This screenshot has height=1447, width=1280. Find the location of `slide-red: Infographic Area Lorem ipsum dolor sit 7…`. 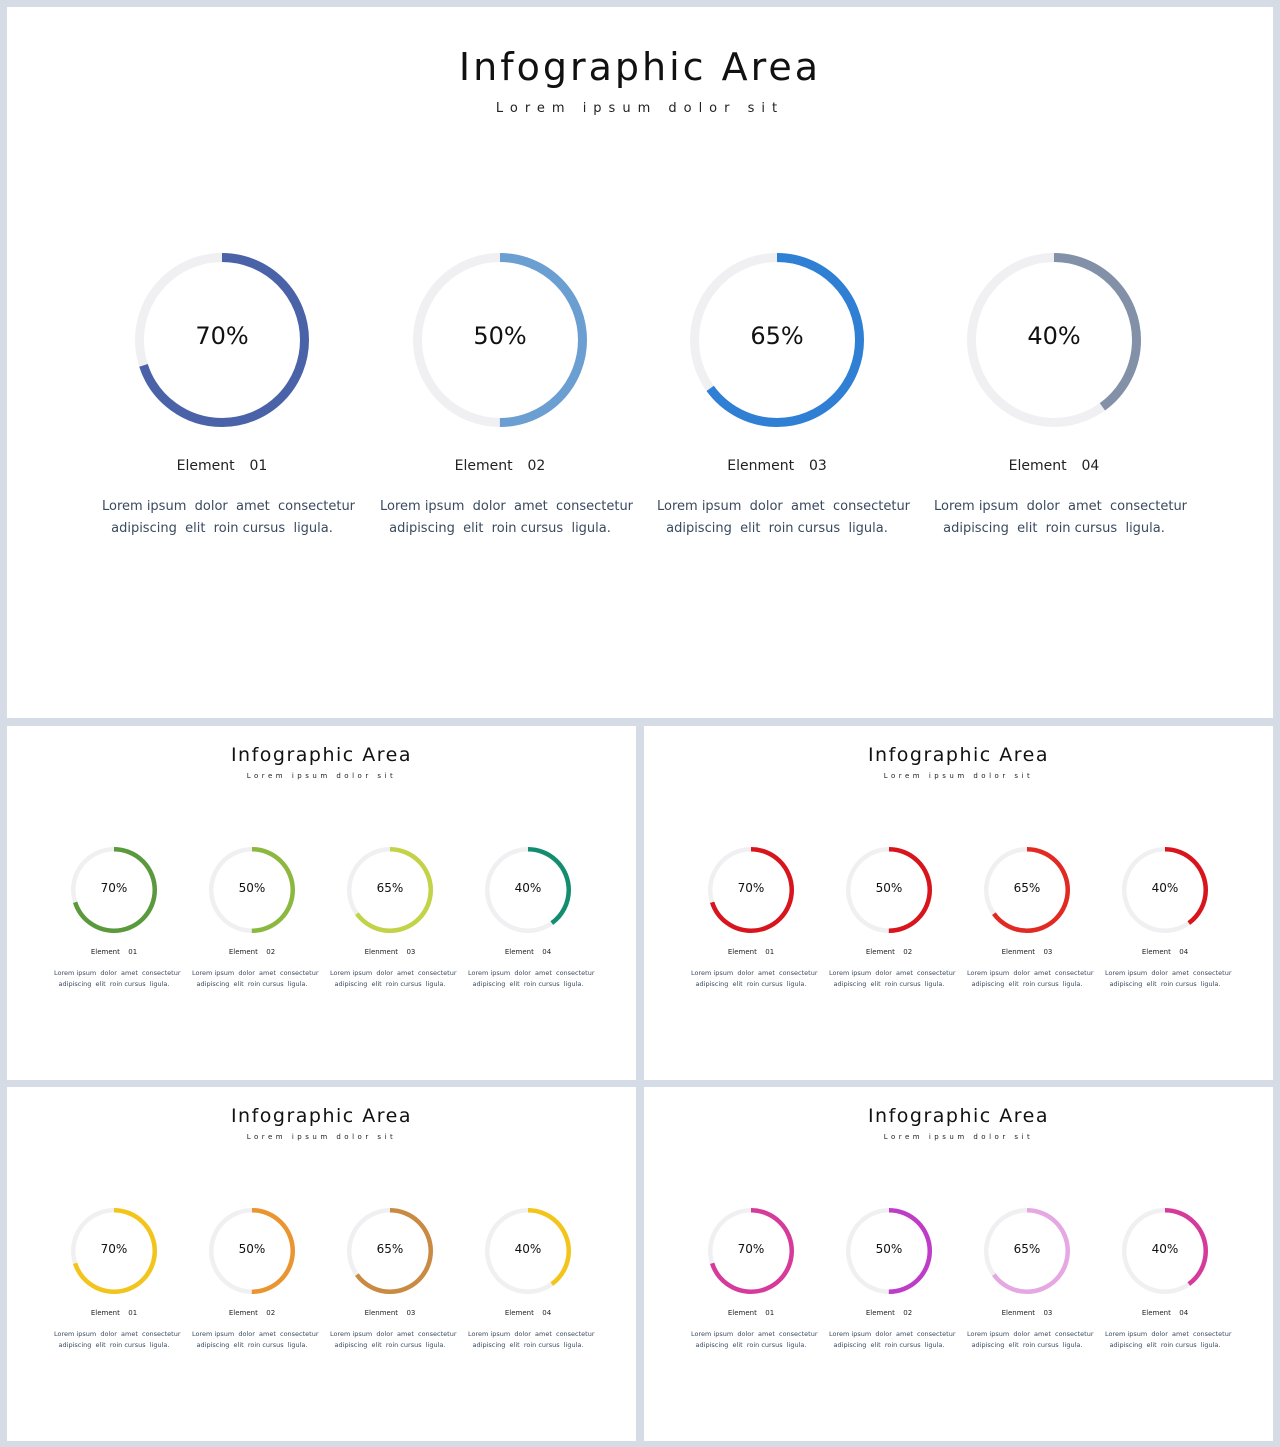

slide-red: Infographic Area Lorem ipsum dolor sit 7… is located at coordinates (958, 903).